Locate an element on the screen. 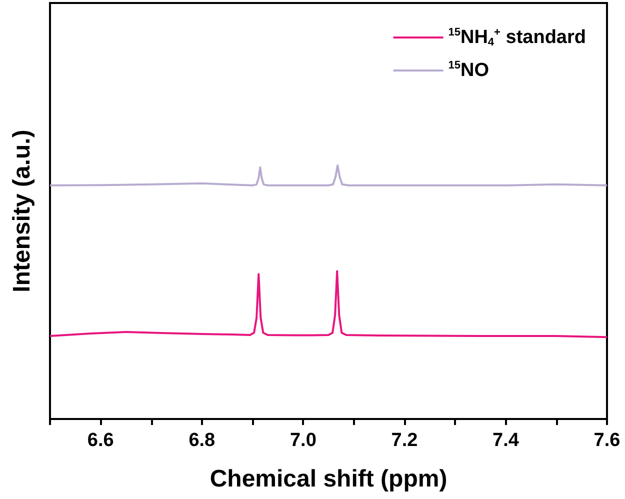  x-tick-label: 6.6 is located at coordinates (100, 440).